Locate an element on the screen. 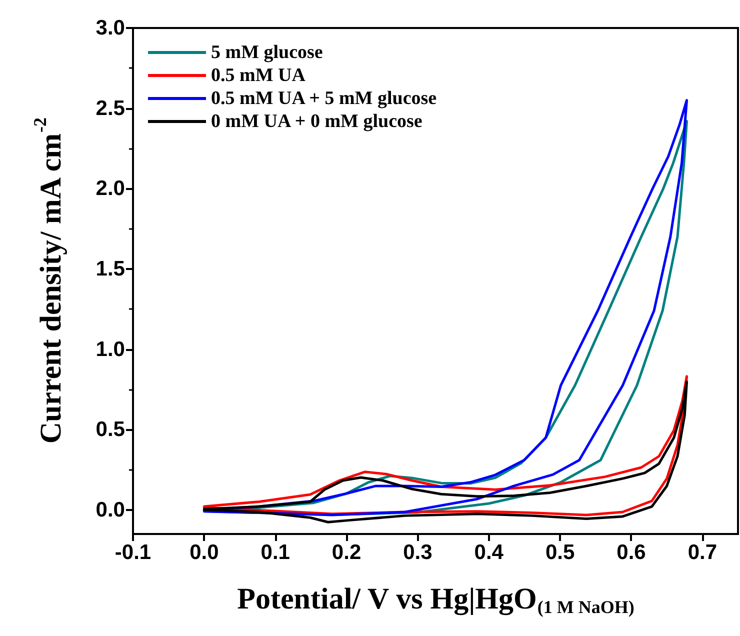 Image resolution: width=740 pixels, height=636 pixels. y-tick-label: 1.0 is located at coordinates (110, 349).